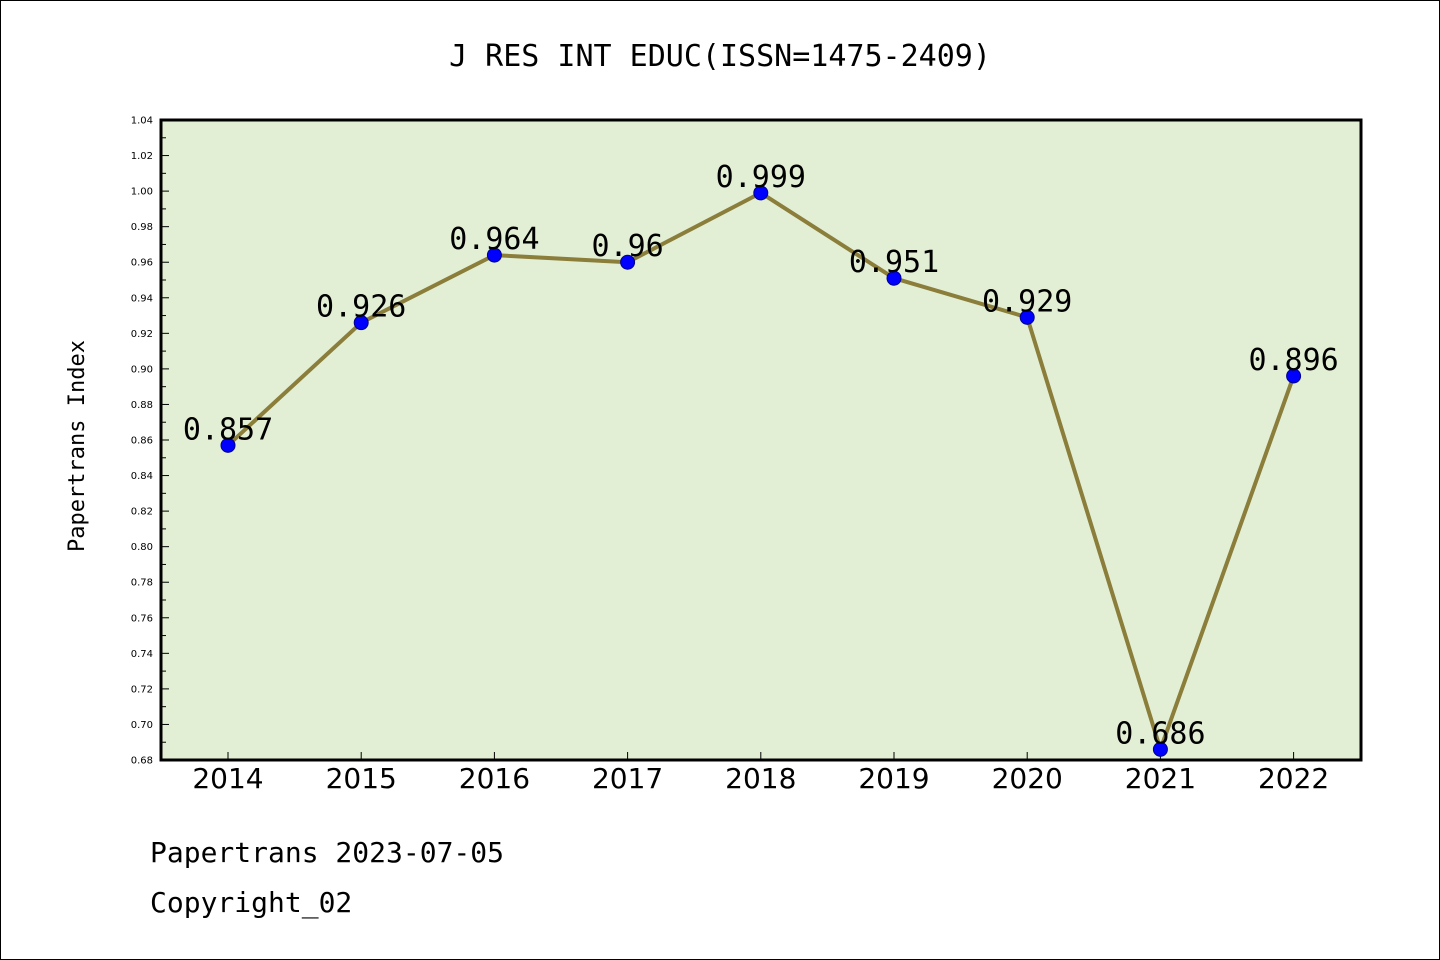  Describe the element at coordinates (361, 778) in the screenshot. I see `x-tick-label: 2015` at that location.